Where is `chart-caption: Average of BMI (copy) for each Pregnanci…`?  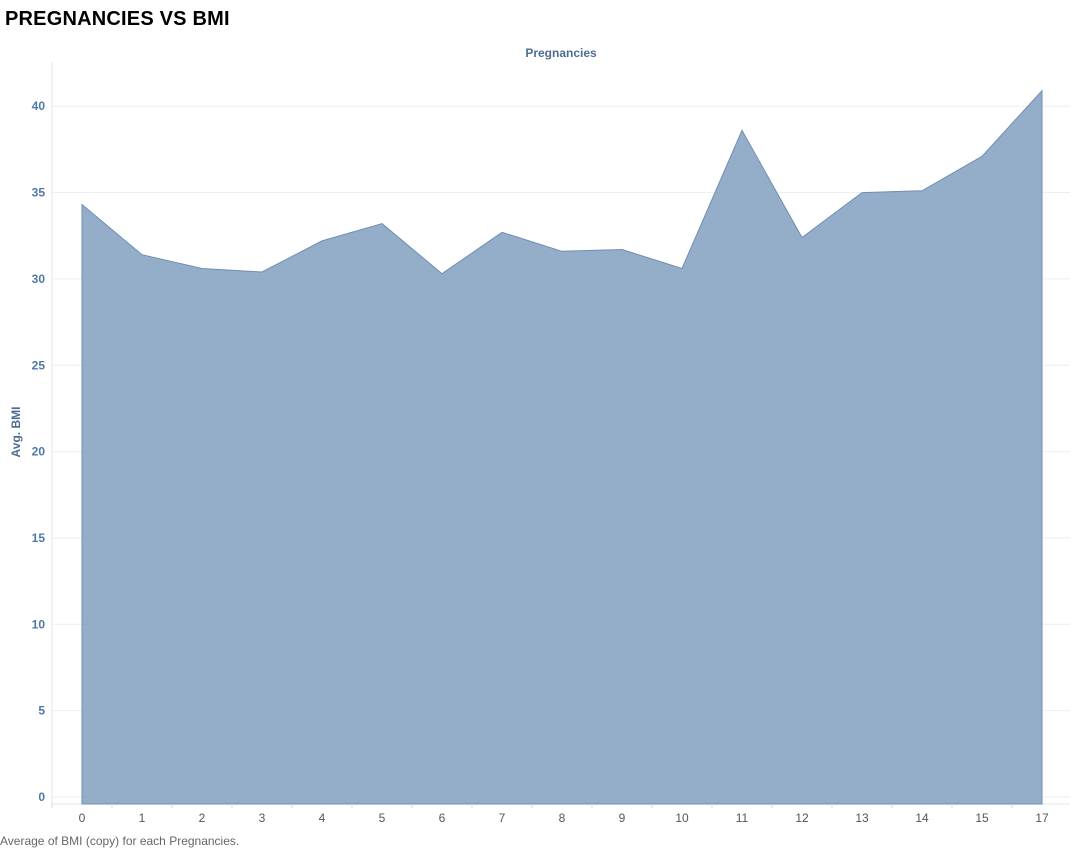 chart-caption: Average of BMI (copy) for each Pregnanci… is located at coordinates (120, 841).